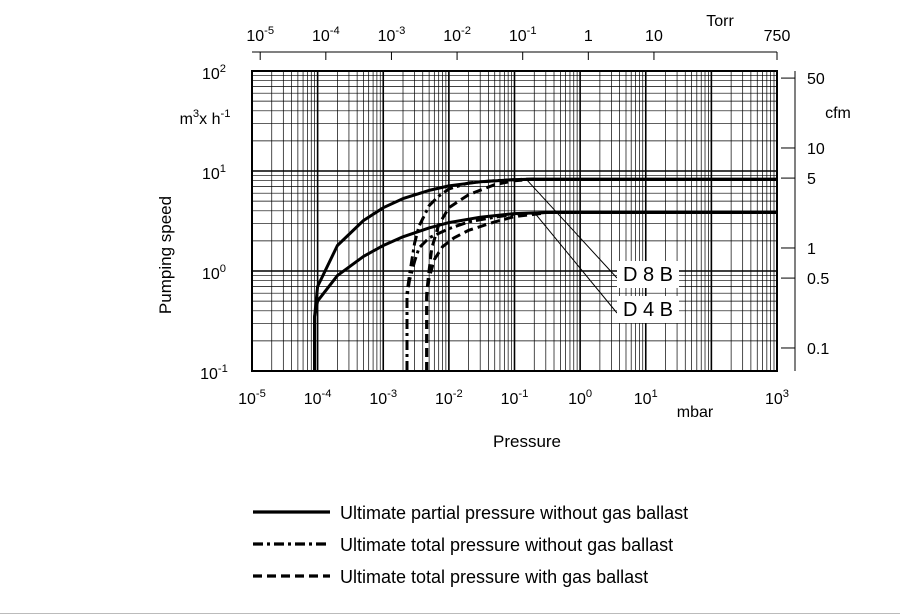  I want to click on top-tick-label: 10⁻³, so click(392, 35).